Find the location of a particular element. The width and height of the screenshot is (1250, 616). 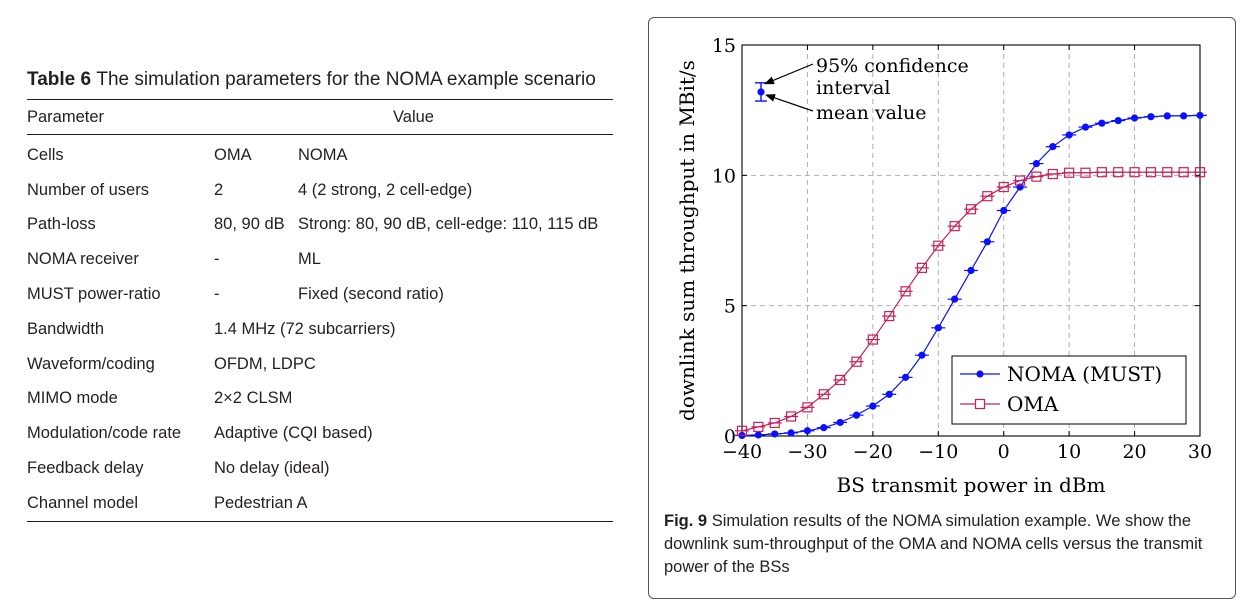

value-cell: OFDM, LDPC is located at coordinates (265, 363).